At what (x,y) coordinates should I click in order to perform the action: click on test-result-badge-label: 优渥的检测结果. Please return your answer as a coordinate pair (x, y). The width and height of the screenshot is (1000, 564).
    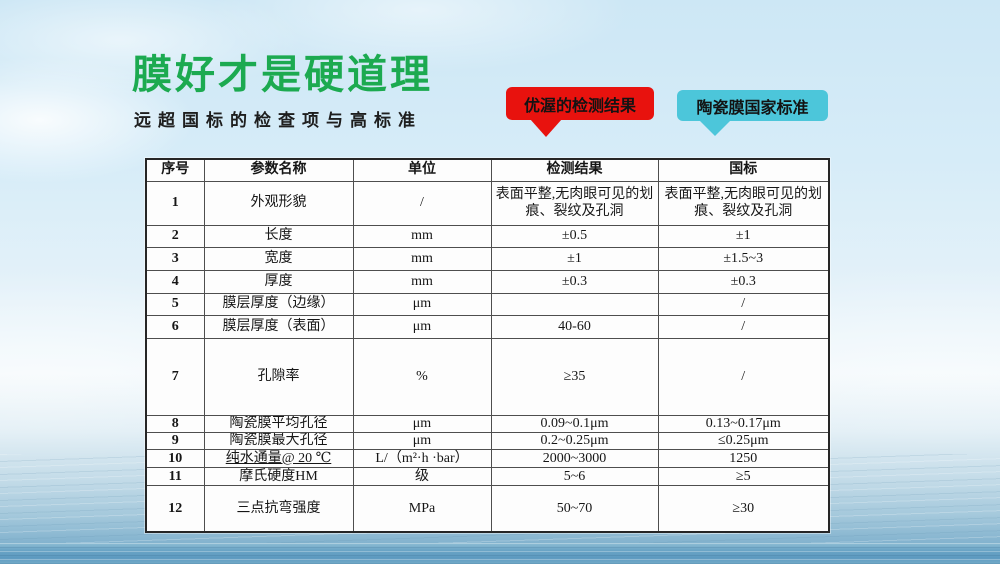
    Looking at the image, I should click on (579, 106).